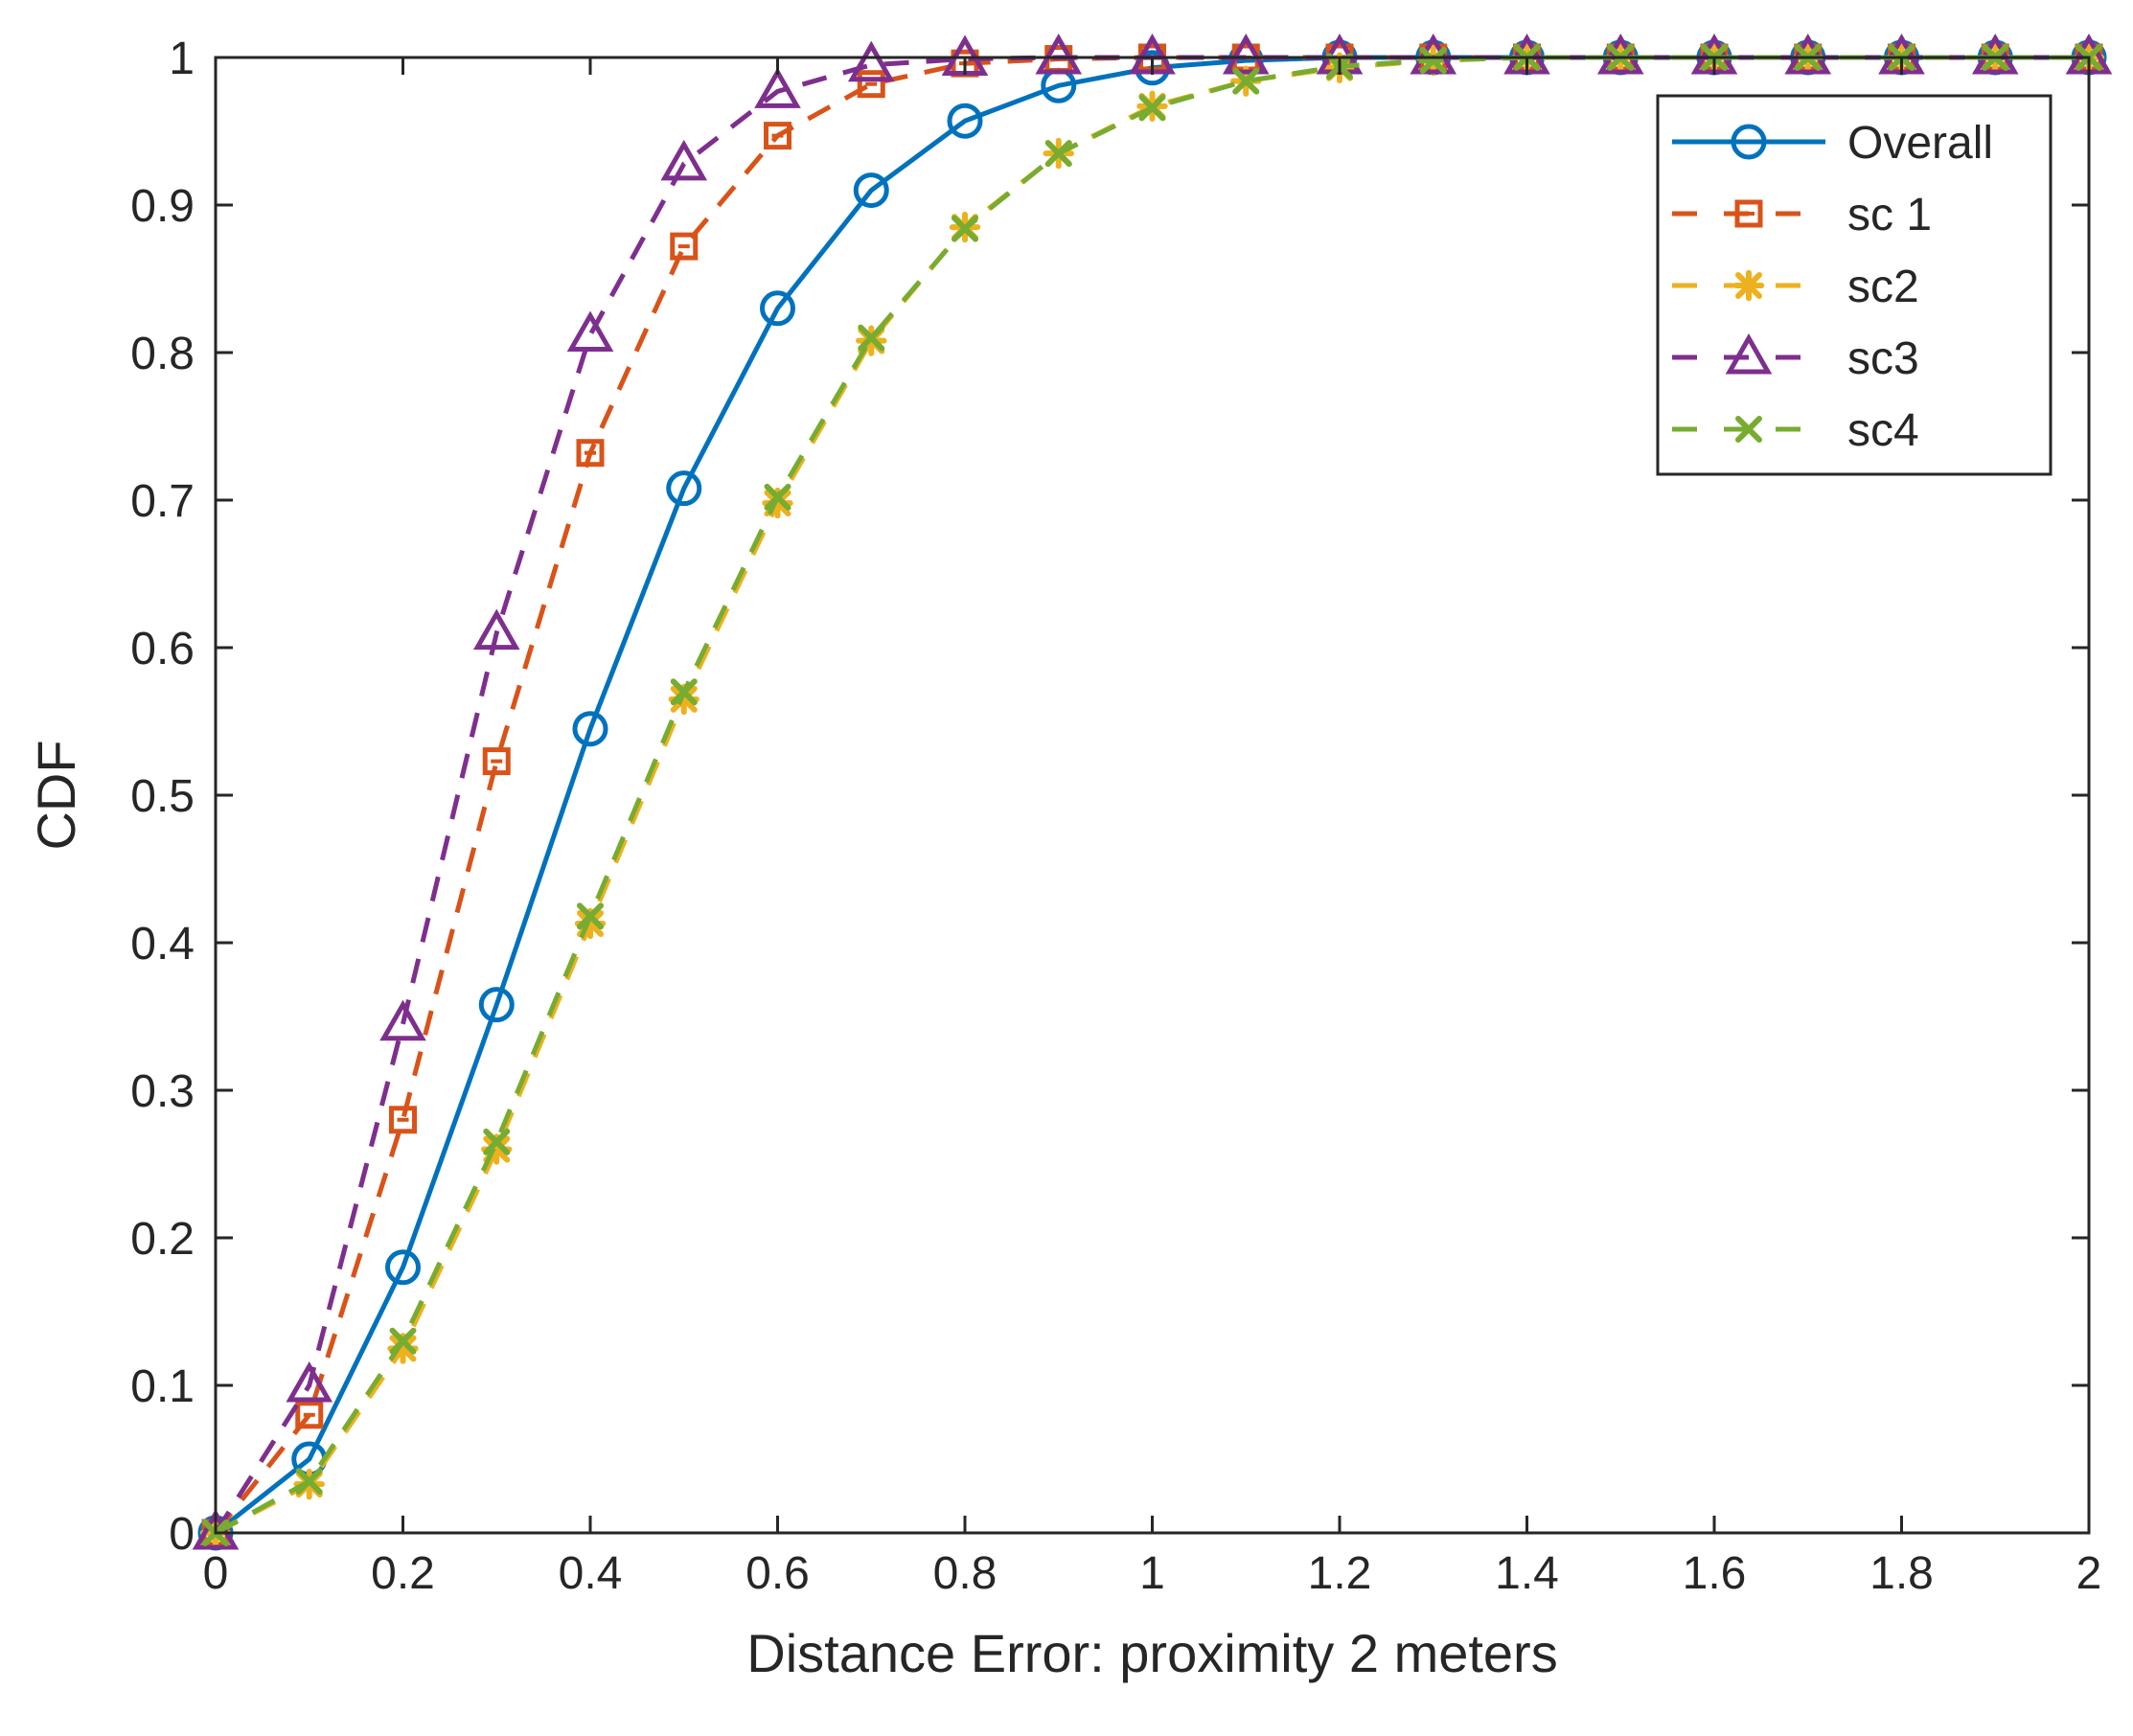  I want to click on series-sc3-point-1-shape, so click(309, 1381).